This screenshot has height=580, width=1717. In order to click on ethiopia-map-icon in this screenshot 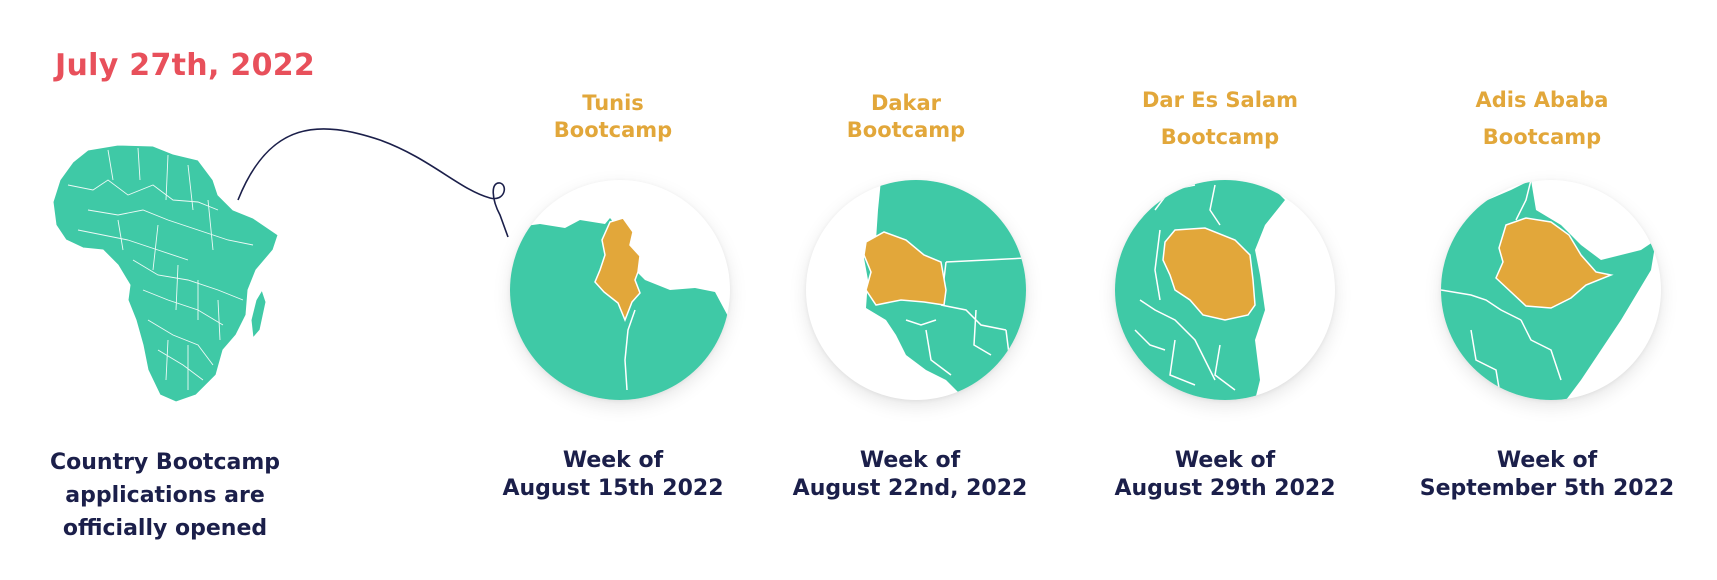, I will do `click(1548, 290)`.